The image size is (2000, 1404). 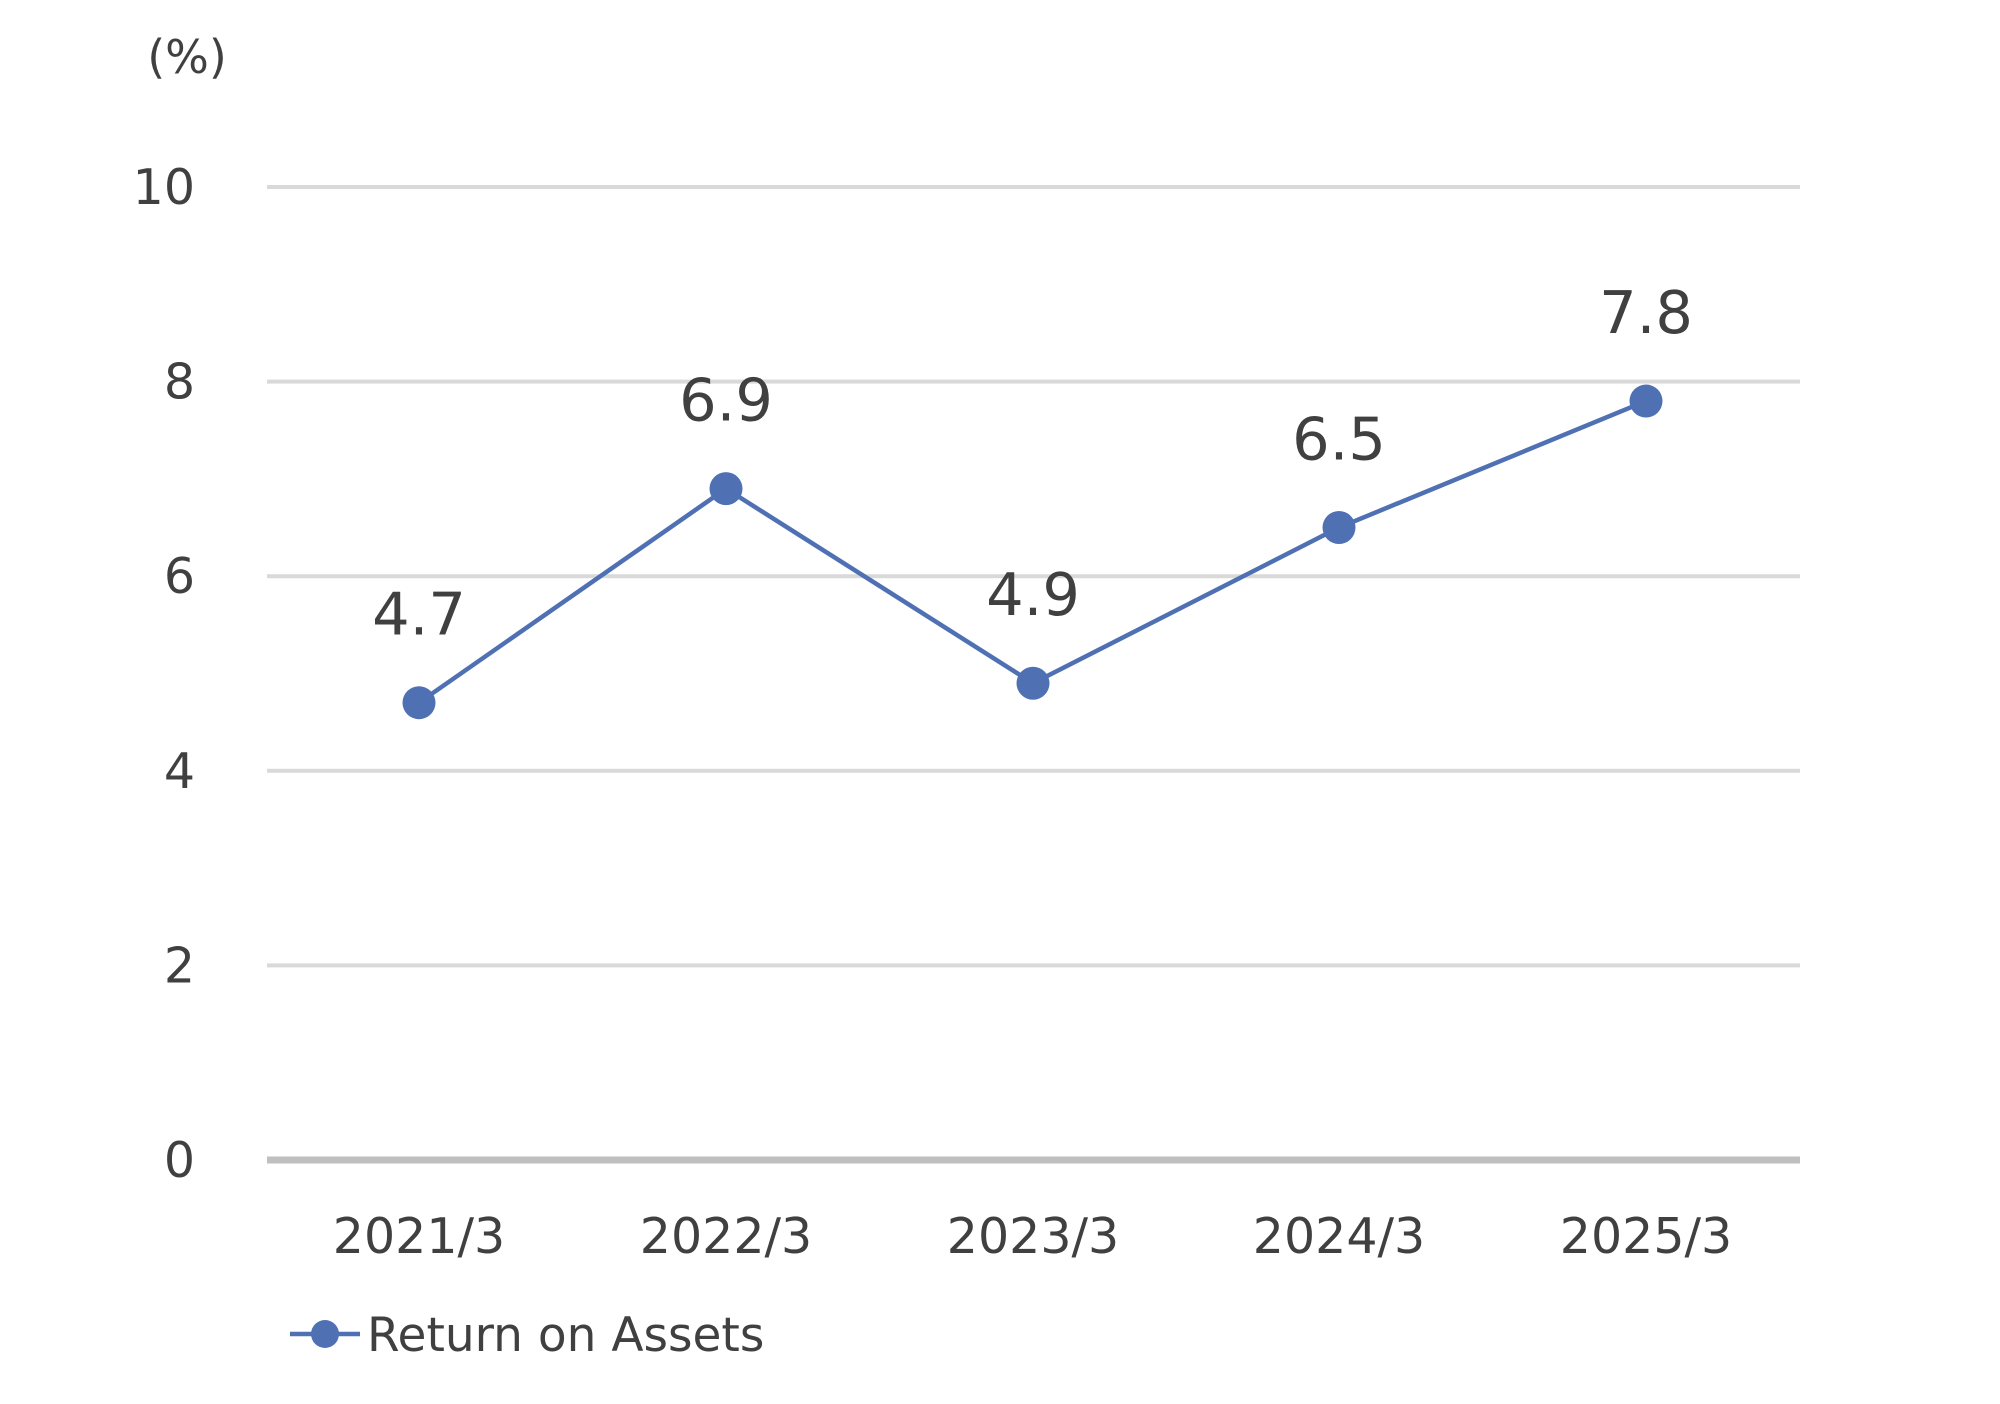 What do you see at coordinates (419, 1236) in the screenshot?
I see `x-tick-label: 2021/3` at bounding box center [419, 1236].